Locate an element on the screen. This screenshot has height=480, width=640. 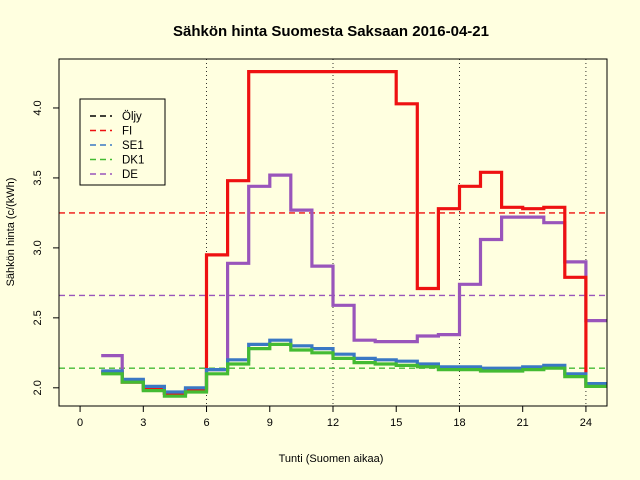
x-tick-label: 15 is located at coordinates (396, 423).